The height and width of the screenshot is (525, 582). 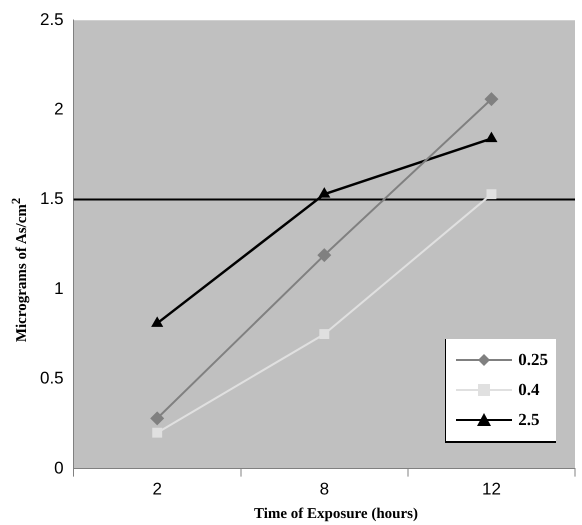 What do you see at coordinates (59, 468) in the screenshot?
I see `y-tick-label: 0` at bounding box center [59, 468].